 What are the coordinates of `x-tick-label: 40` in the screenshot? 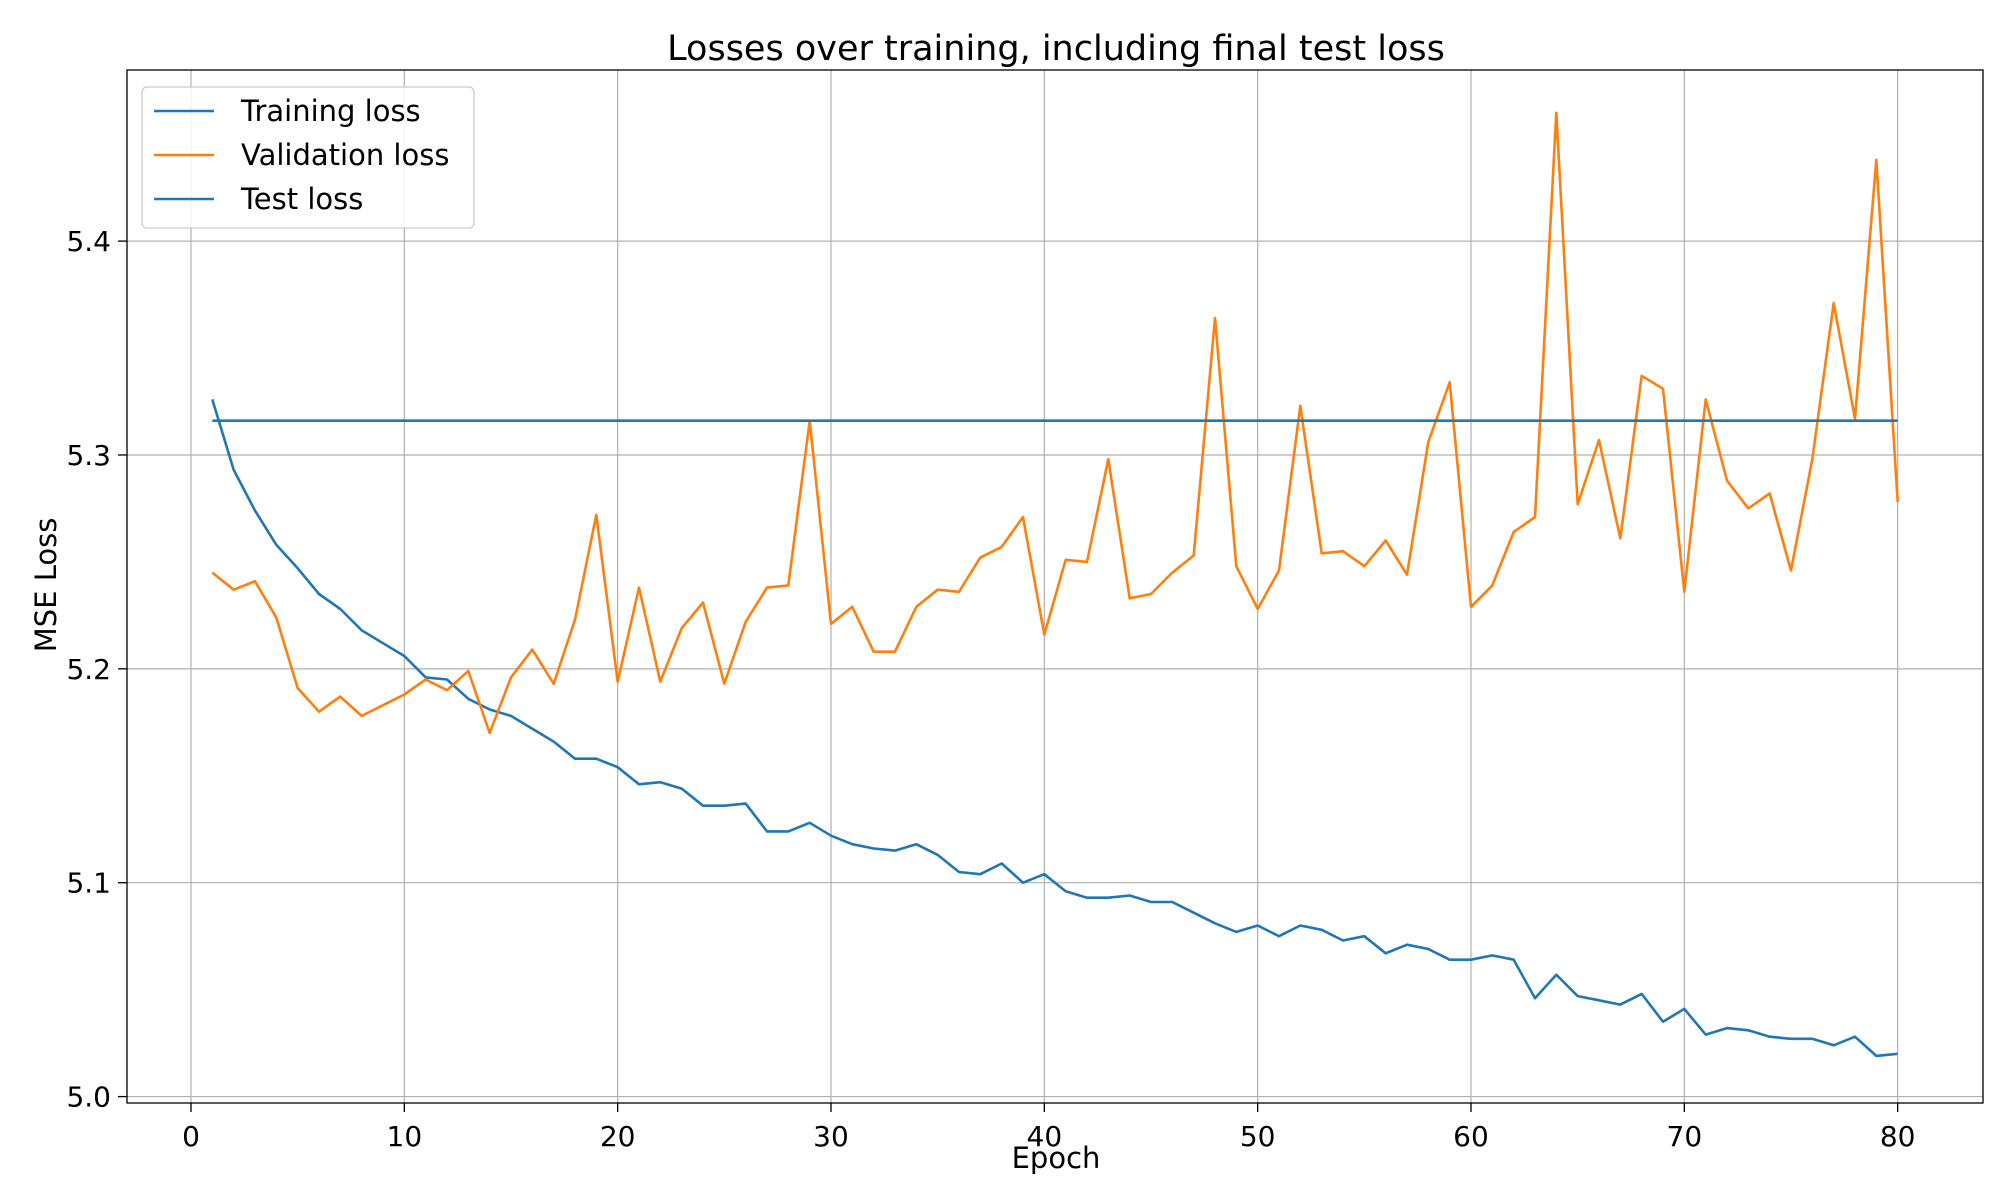 It's located at (1045, 1136).